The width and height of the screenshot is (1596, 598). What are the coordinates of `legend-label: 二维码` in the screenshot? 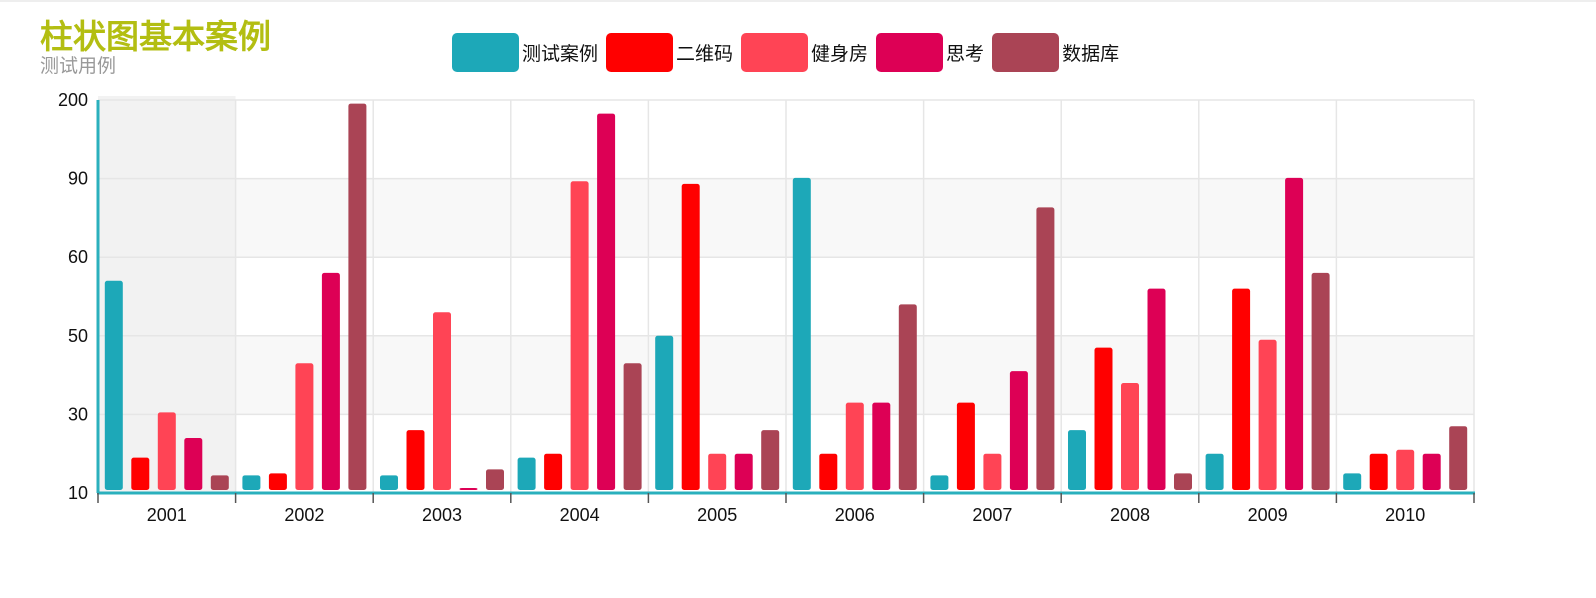 It's located at (705, 53).